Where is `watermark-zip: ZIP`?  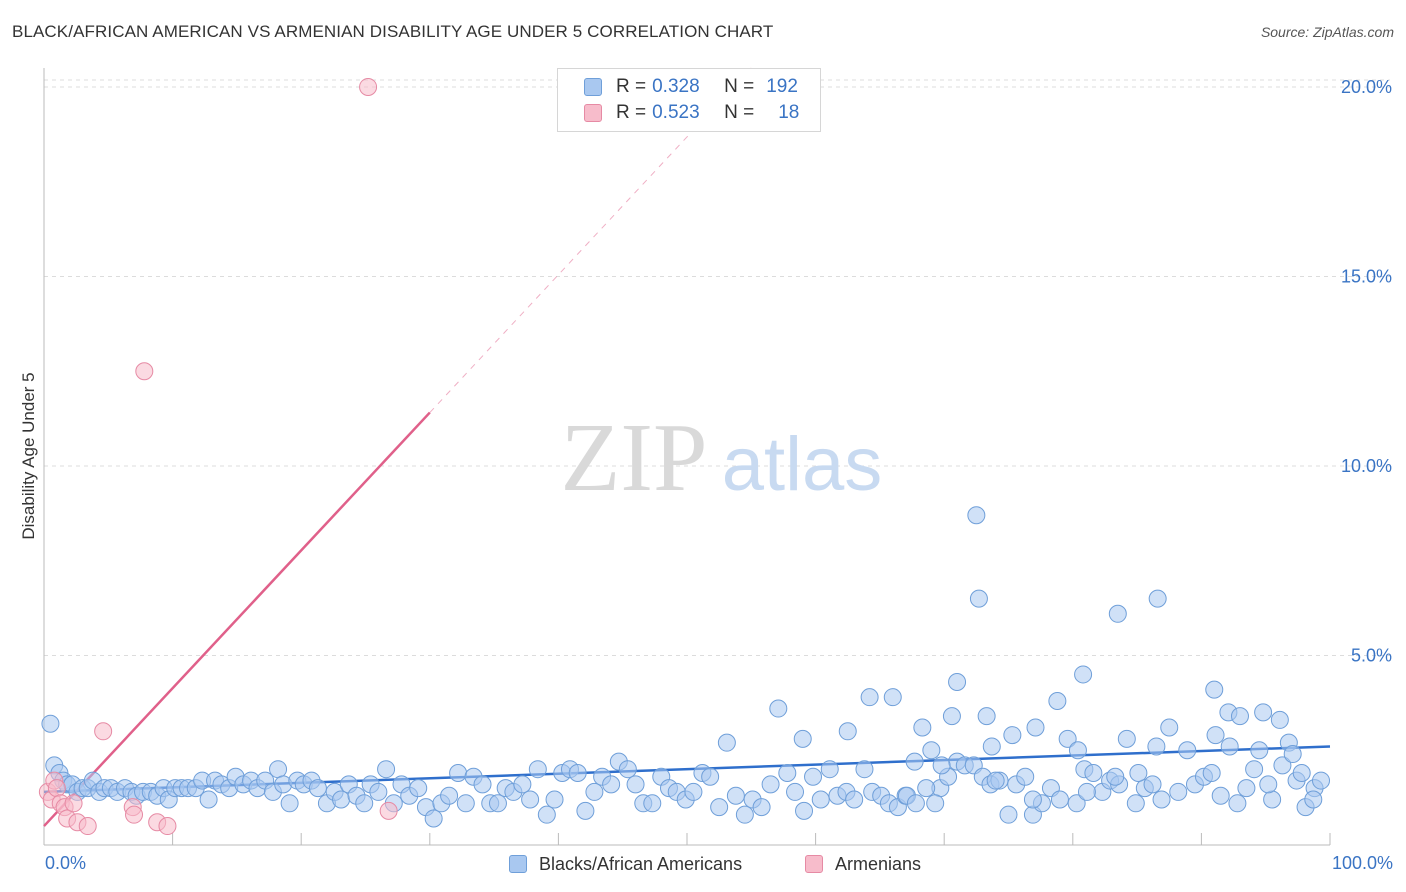 watermark-zip: ZIP is located at coordinates (634, 458).